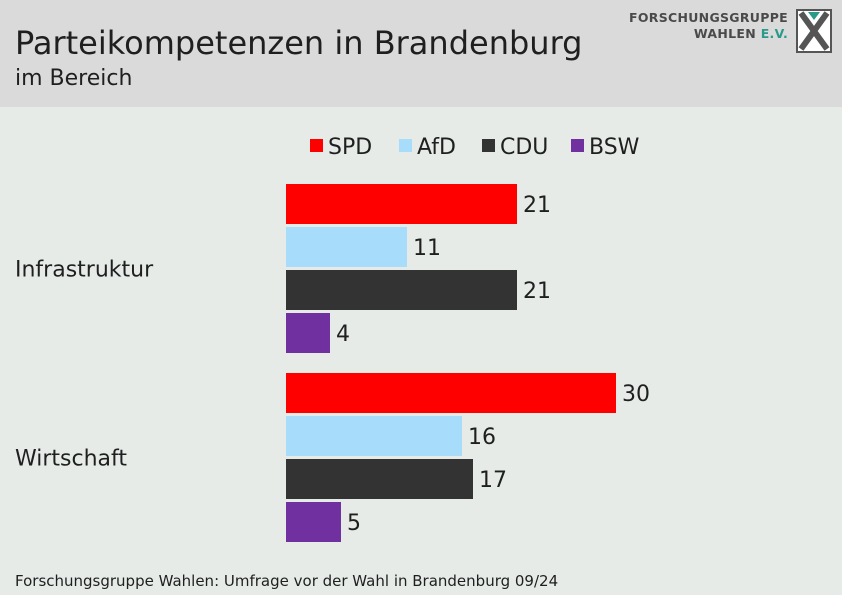 Image resolution: width=842 pixels, height=595 pixels. Describe the element at coordinates (740, 33) in the screenshot. I see `logo-line2: WAHLEN E.V.` at that location.